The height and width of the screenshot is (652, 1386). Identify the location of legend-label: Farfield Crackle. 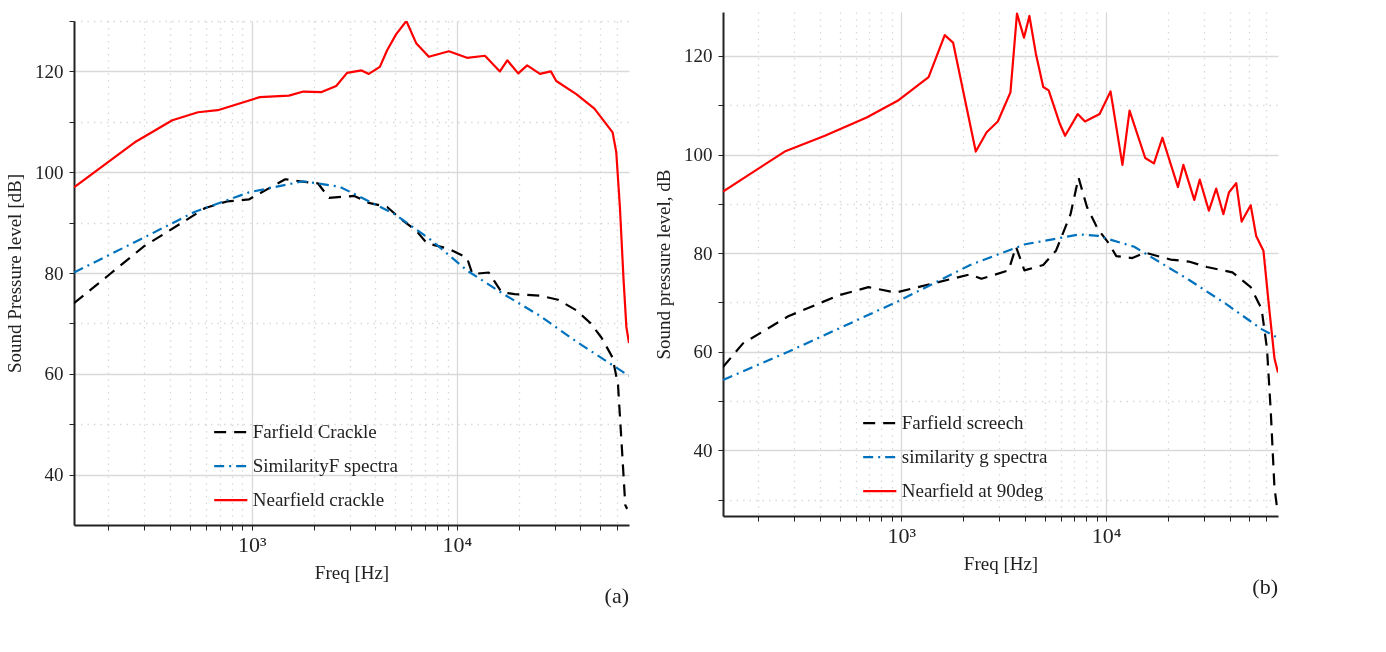
(314, 432).